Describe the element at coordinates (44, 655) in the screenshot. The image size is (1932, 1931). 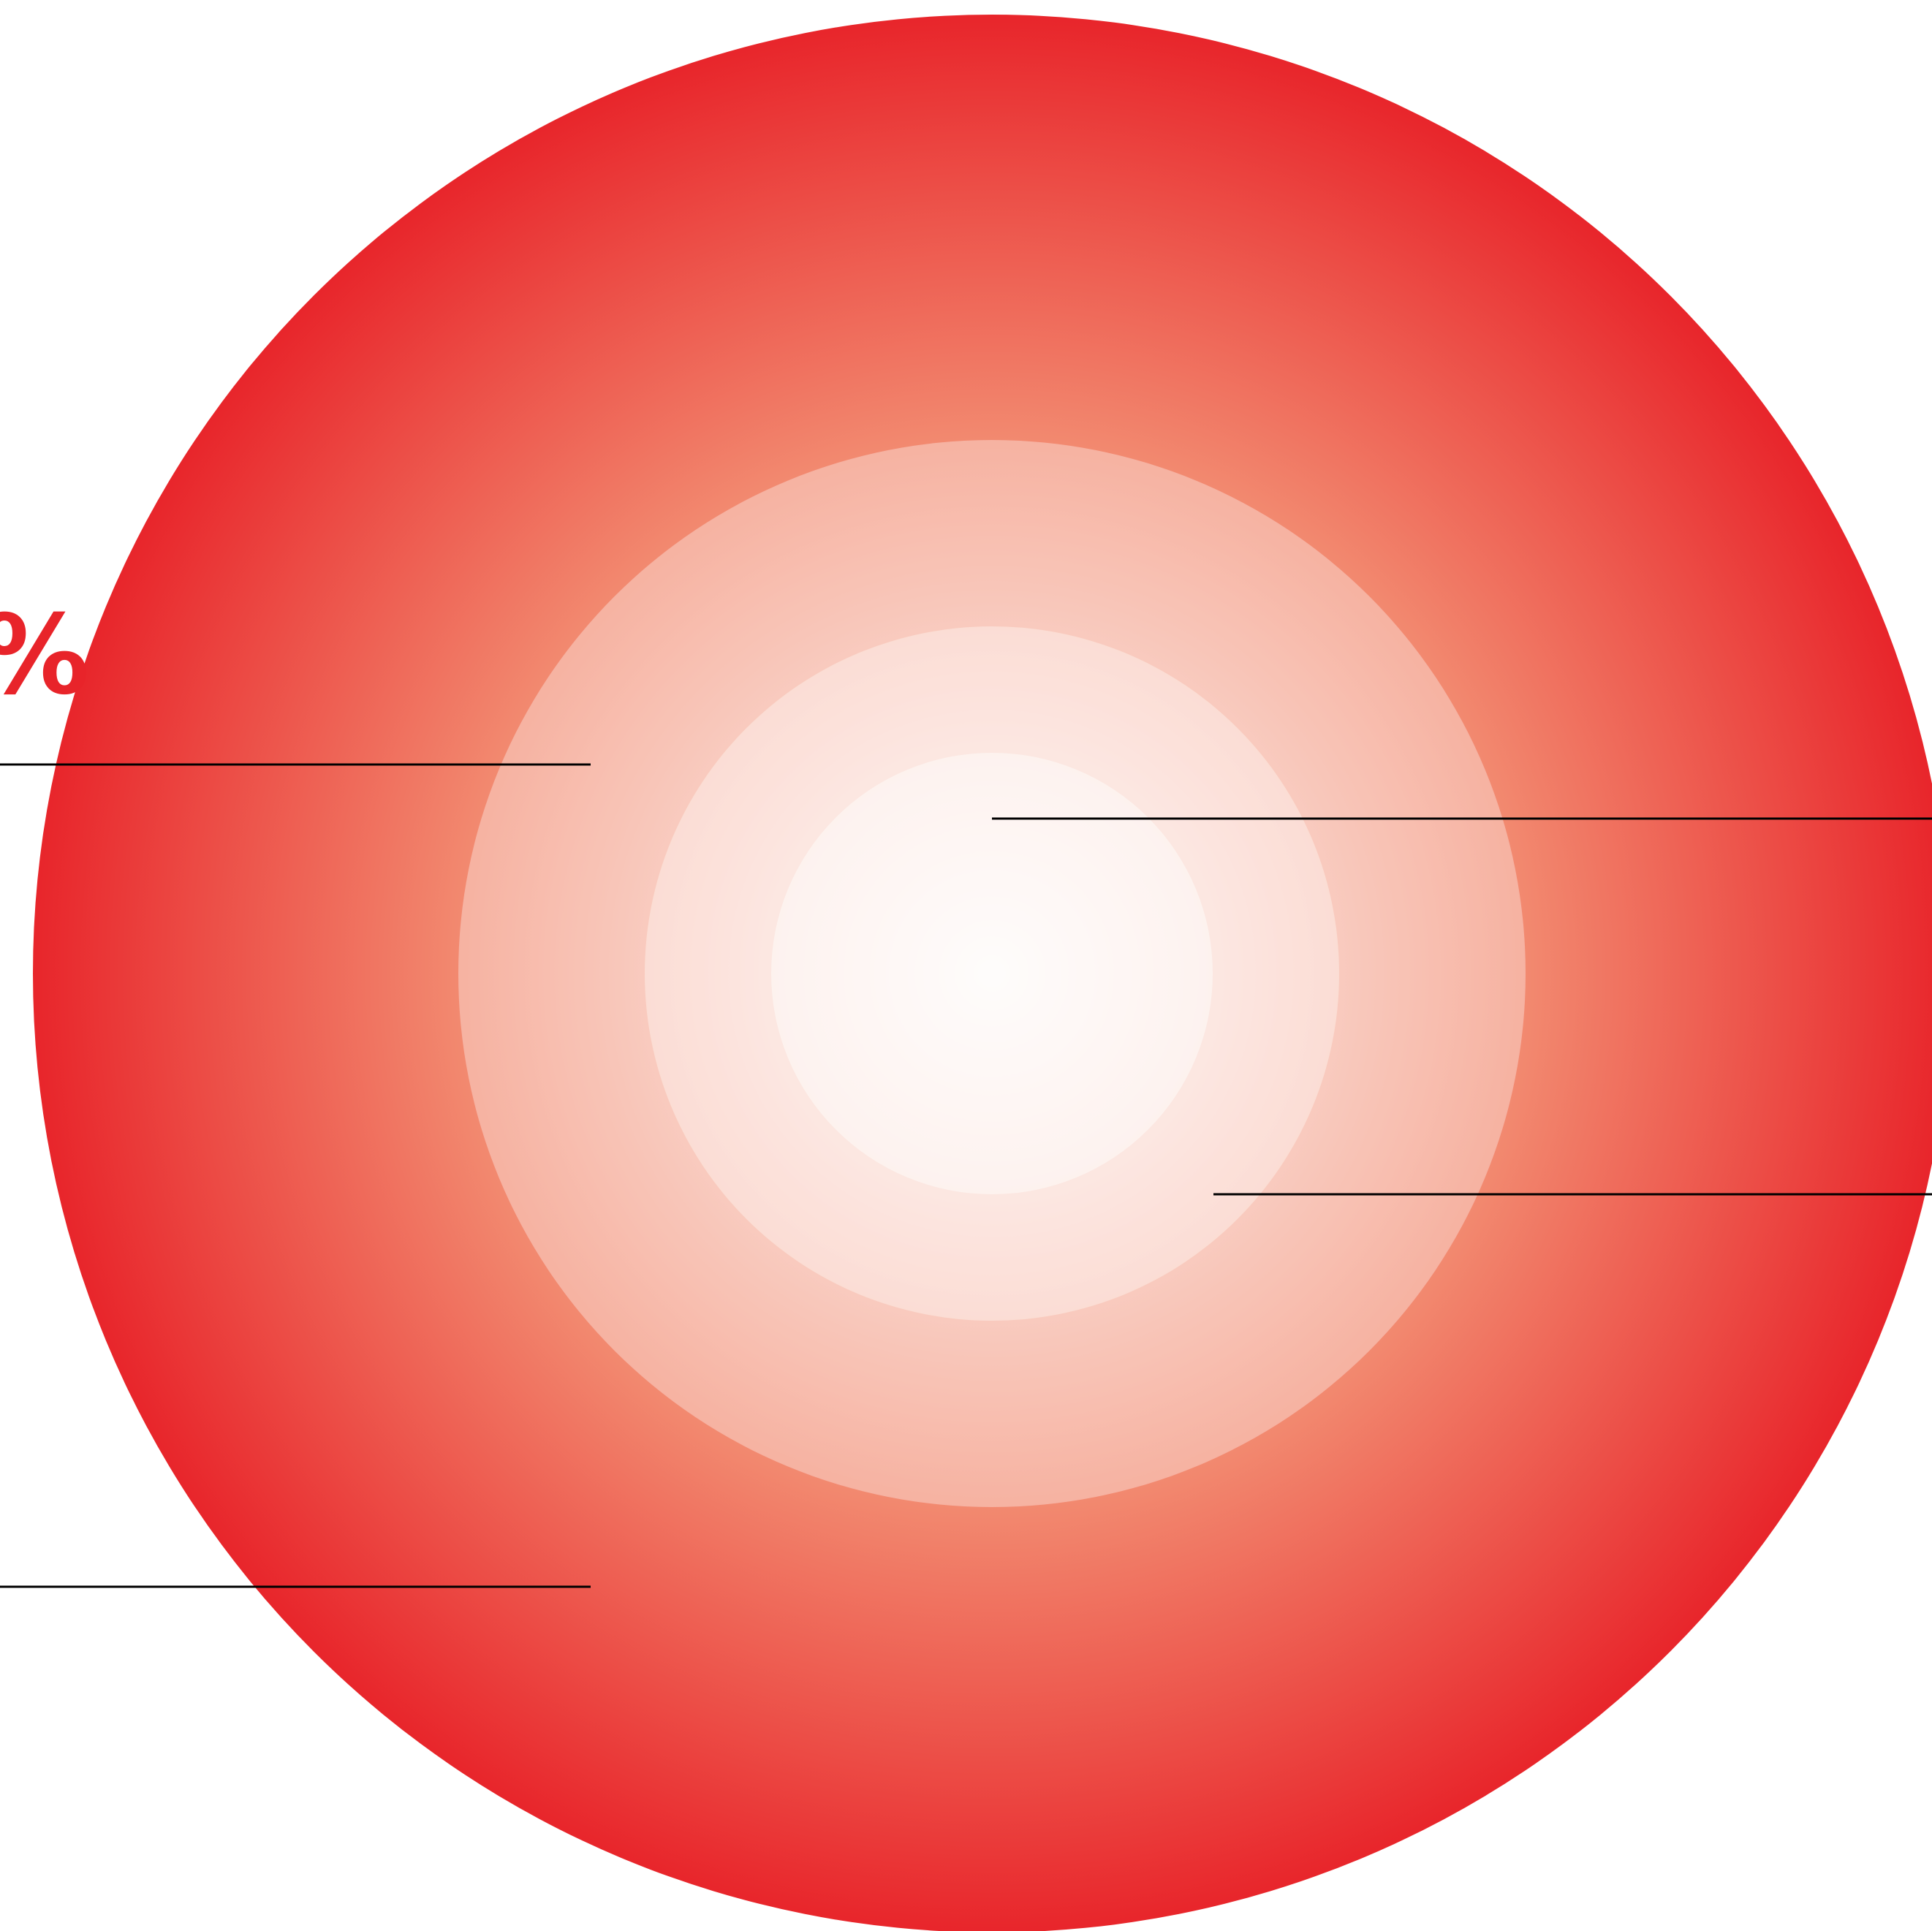
I see `percent-label: %` at that location.